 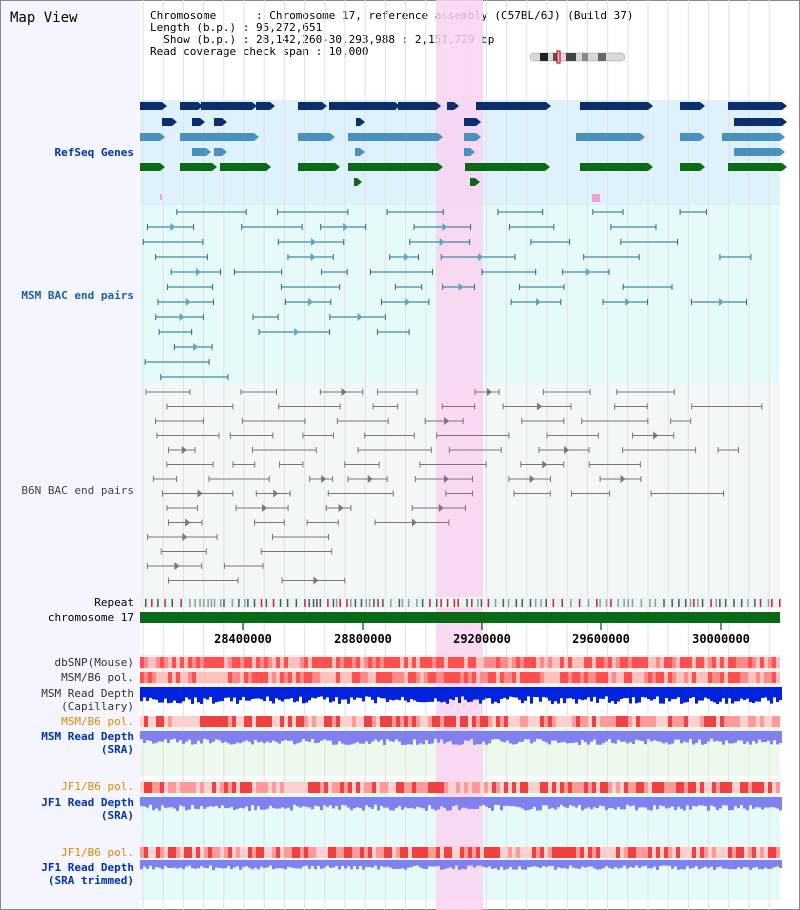 I want to click on refseq-genes-track, so click(x=463, y=152).